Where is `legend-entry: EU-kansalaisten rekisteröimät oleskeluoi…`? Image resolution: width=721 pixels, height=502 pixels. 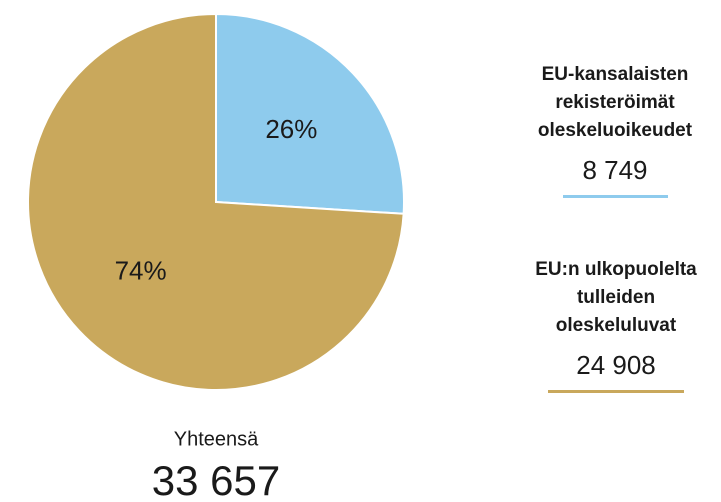 legend-entry: EU-kansalaisten rekisteröimät oleskeluoi… is located at coordinates (615, 129).